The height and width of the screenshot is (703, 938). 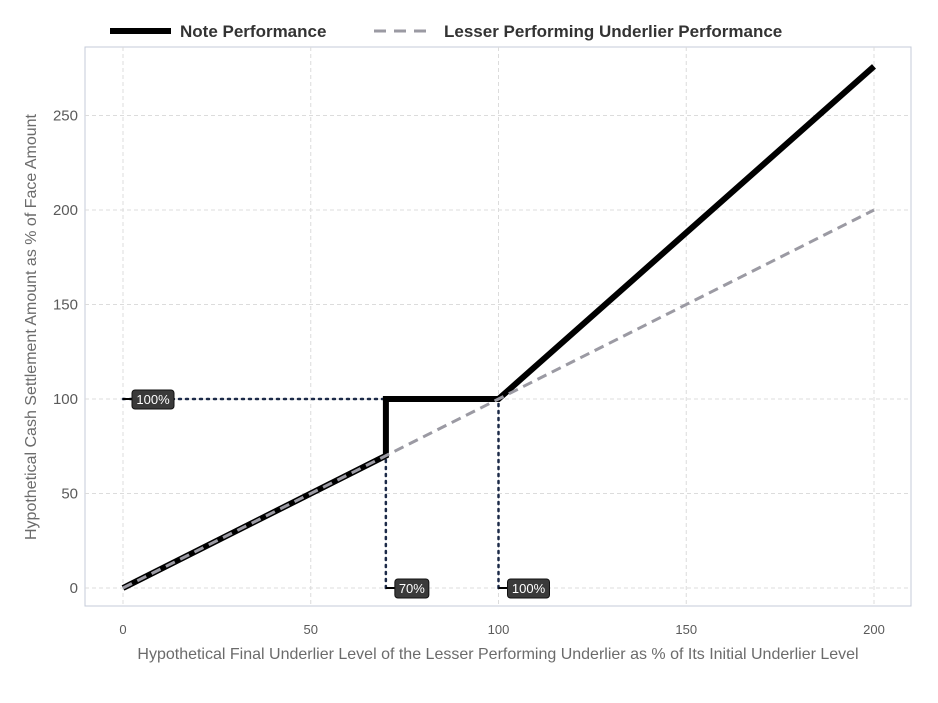 I want to click on y-axis-ticks: 0 50 100 150 200 250, so click(x=65, y=353).